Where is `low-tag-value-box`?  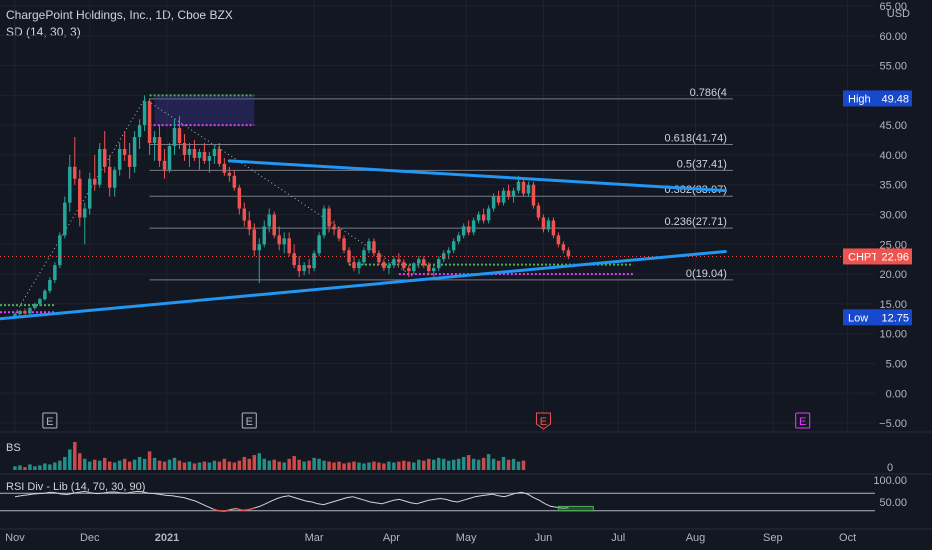
low-tag-value-box is located at coordinates (894, 317).